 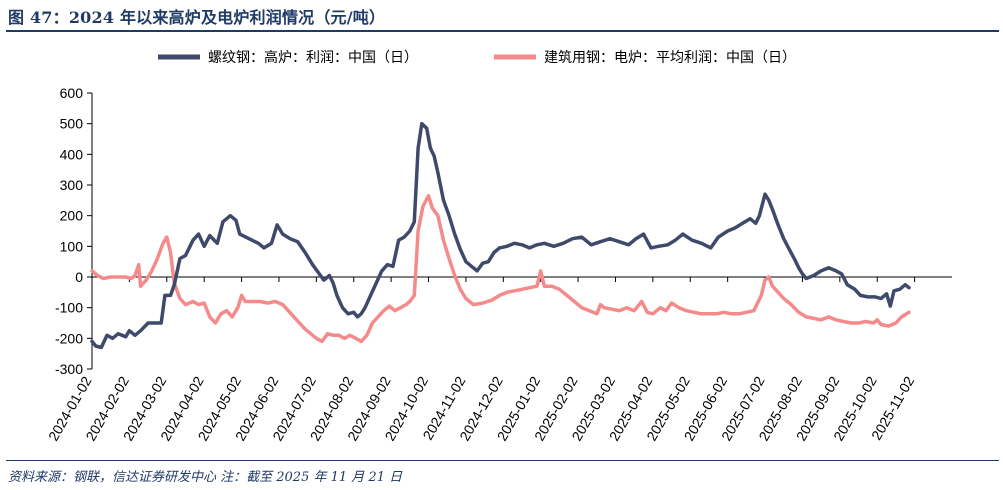 I want to click on y-tick-label: 300, so click(x=72, y=185).